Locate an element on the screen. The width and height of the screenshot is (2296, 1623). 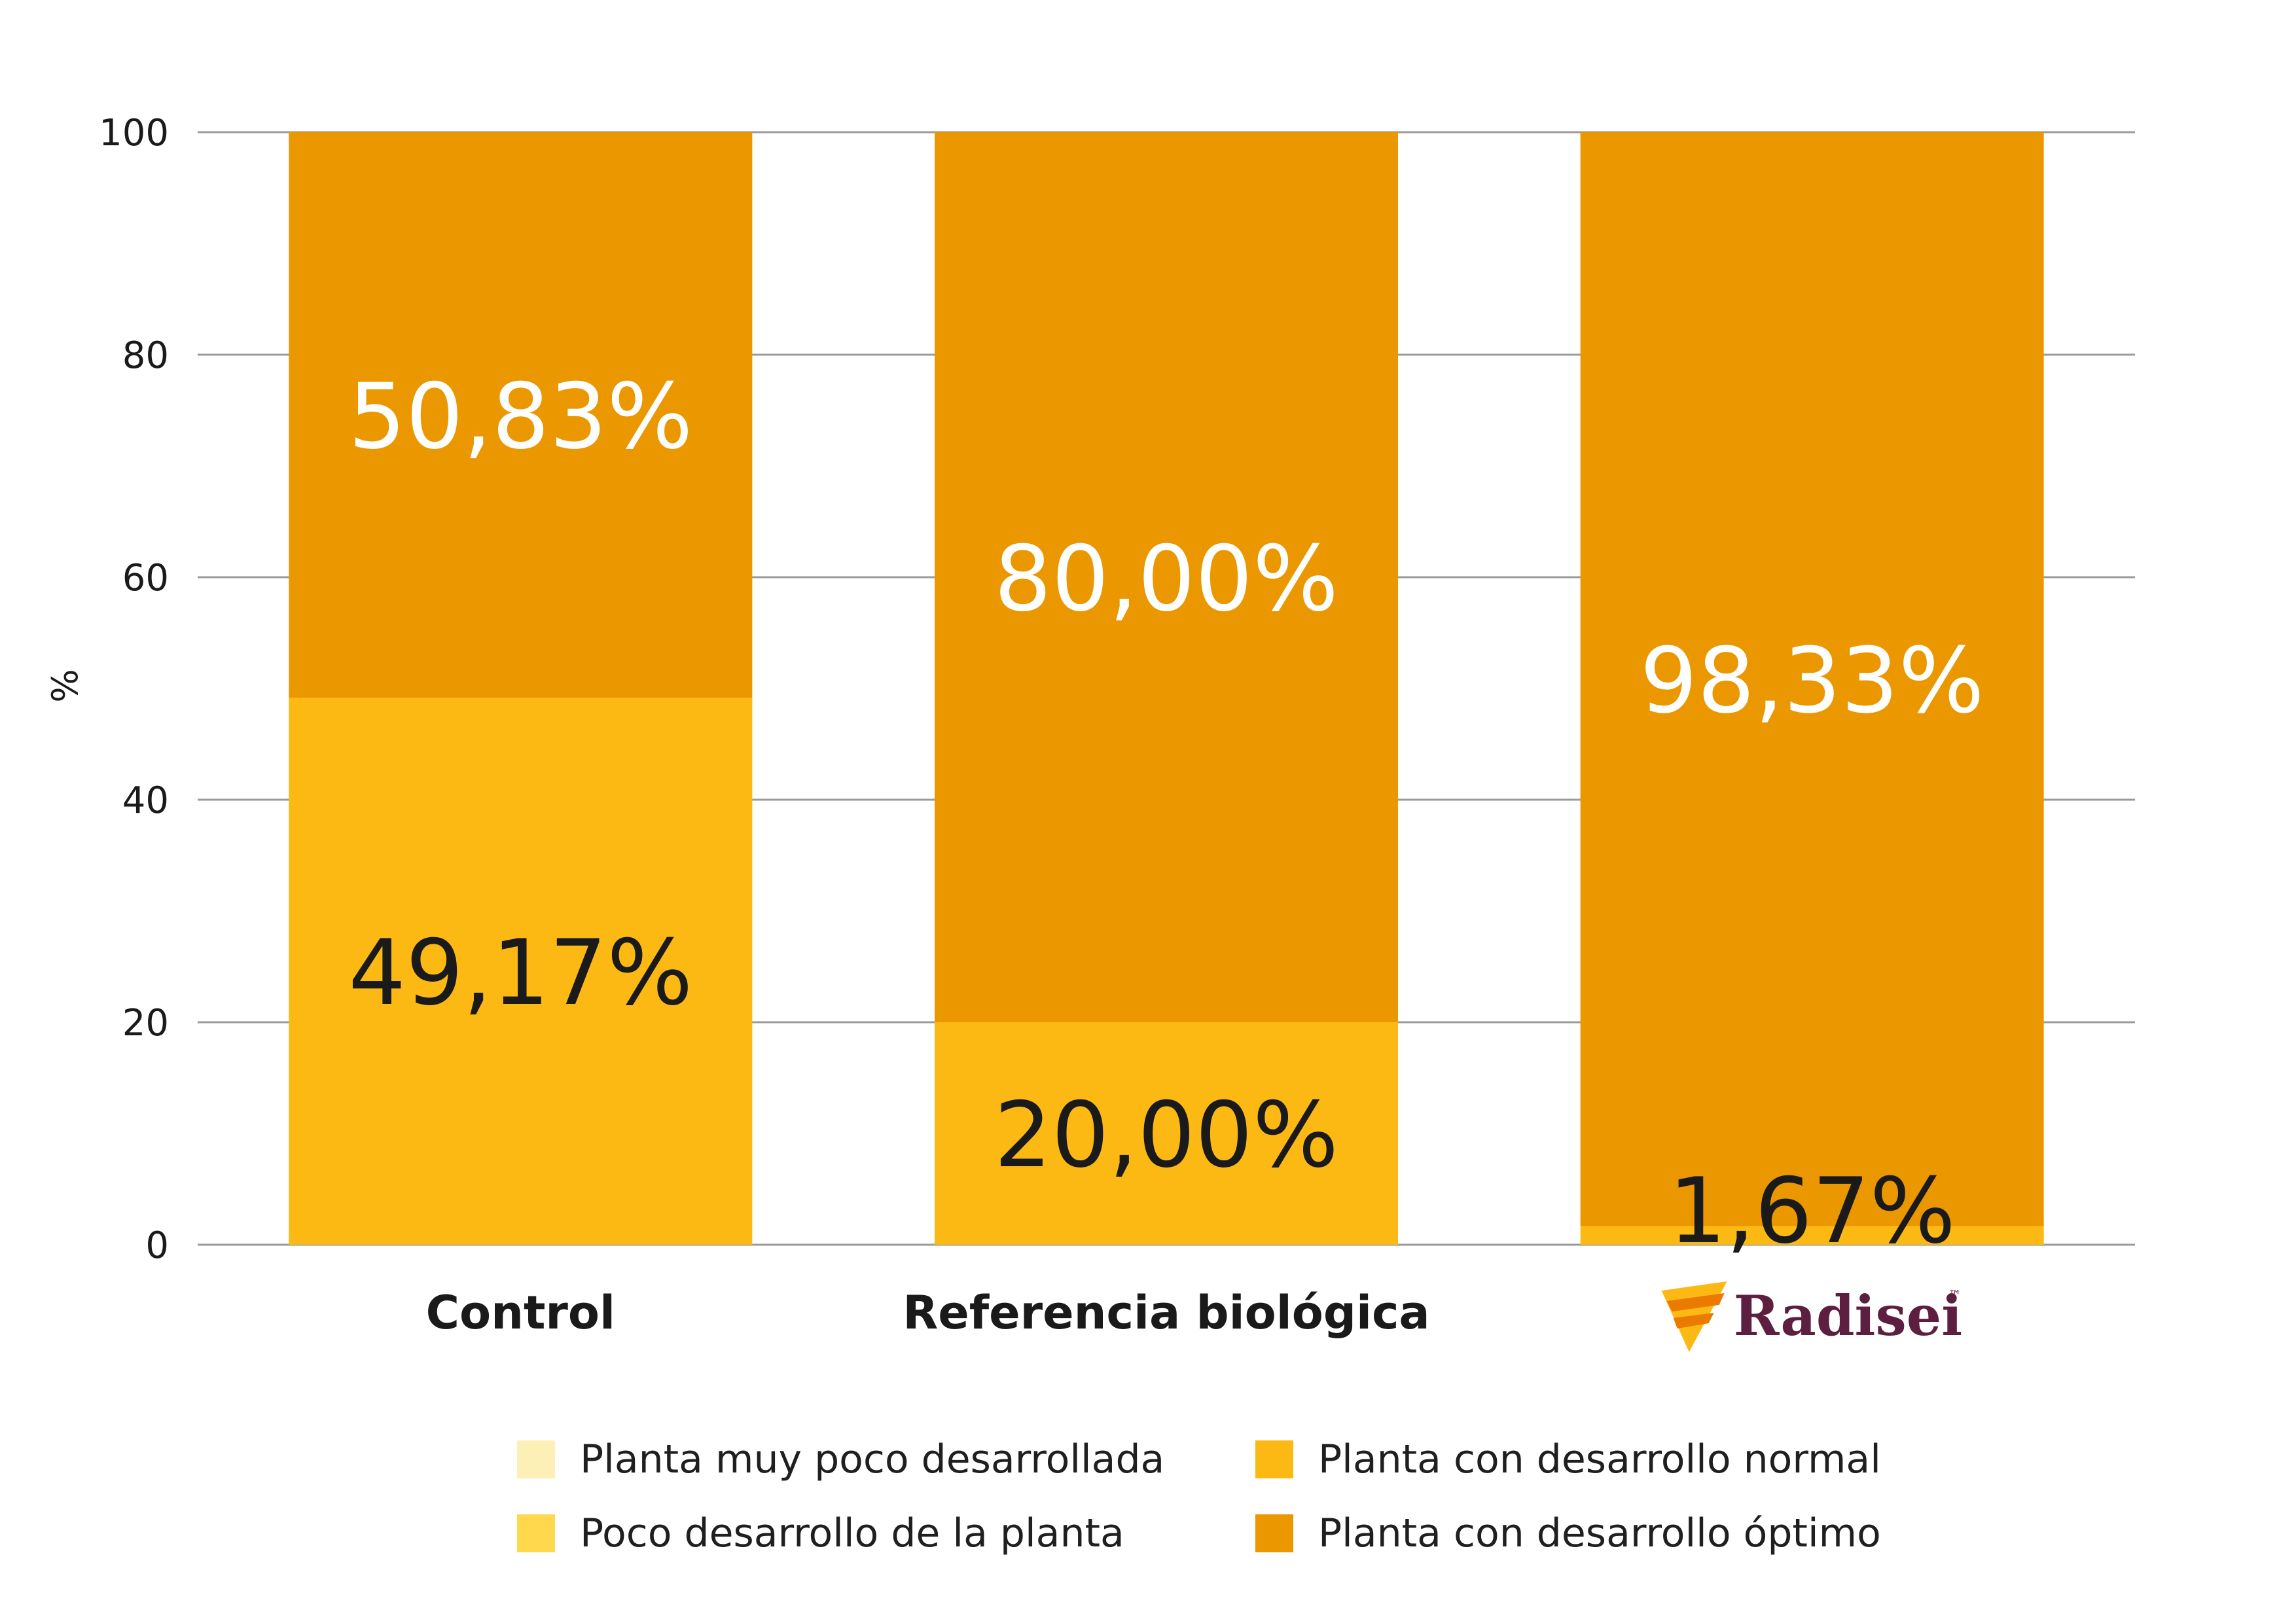
y-tick-label: 60 is located at coordinates (145, 578).